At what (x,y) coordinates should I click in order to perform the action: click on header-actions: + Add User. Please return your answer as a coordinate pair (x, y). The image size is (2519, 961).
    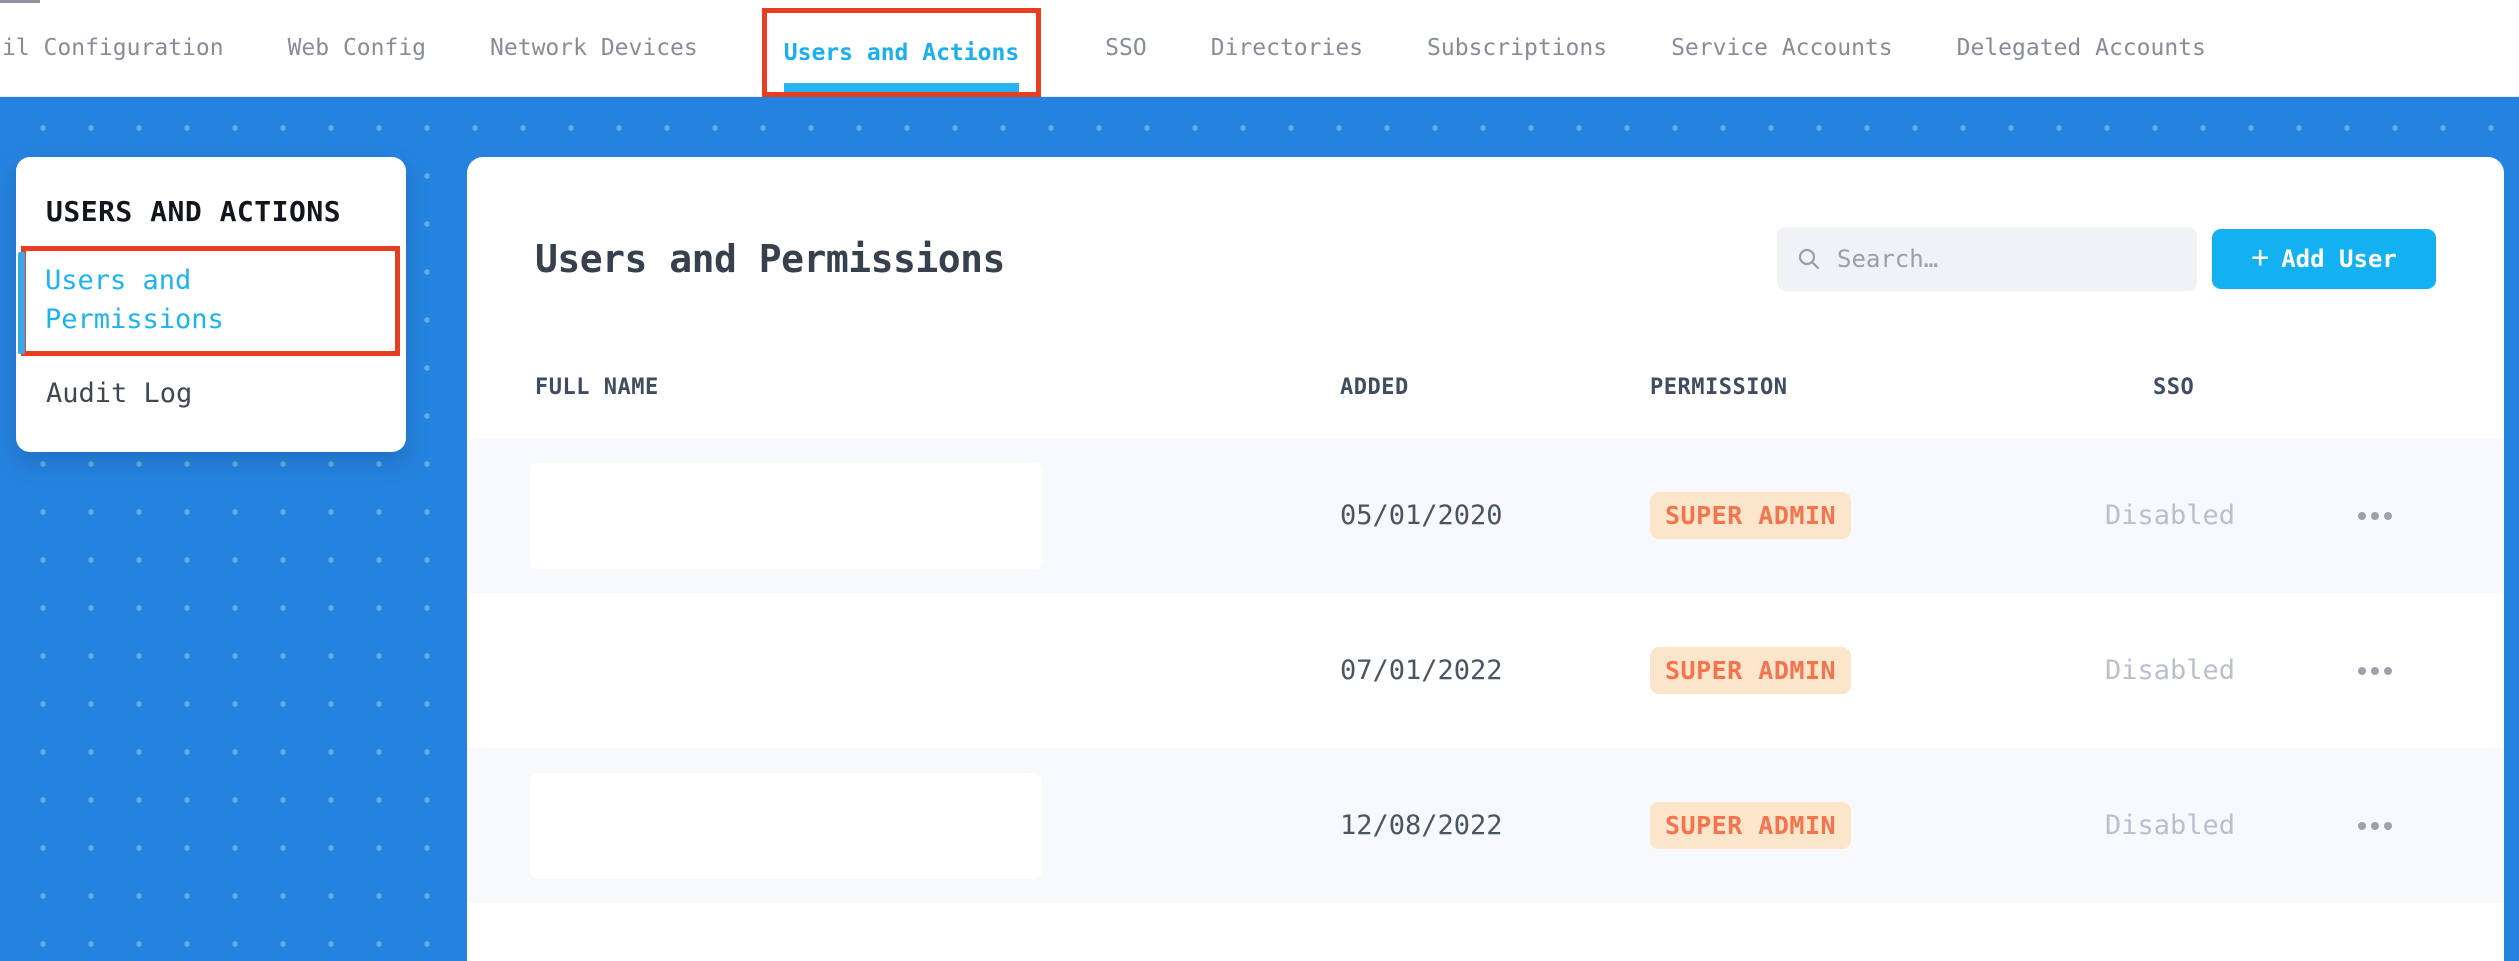
    Looking at the image, I should click on (2106, 259).